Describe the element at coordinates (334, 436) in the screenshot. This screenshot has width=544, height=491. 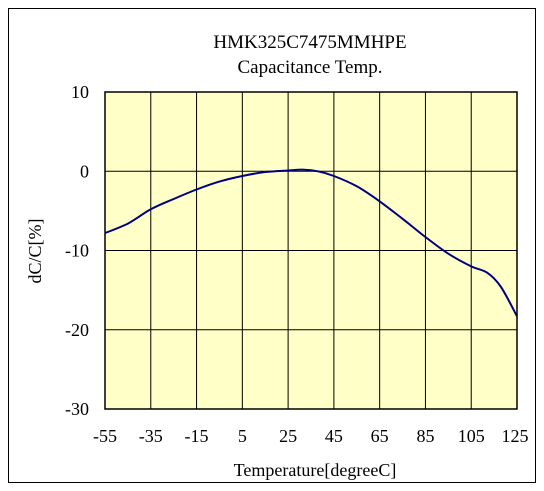
I see `x-tick-label: 45` at that location.